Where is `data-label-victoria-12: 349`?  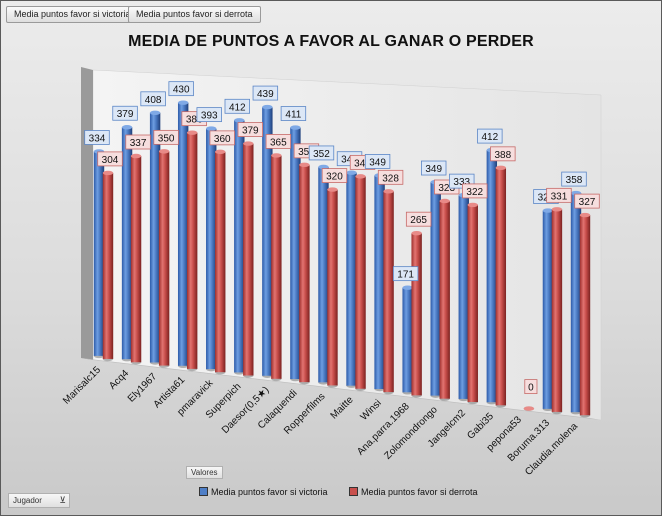 data-label-victoria-12: 349 is located at coordinates (434, 168).